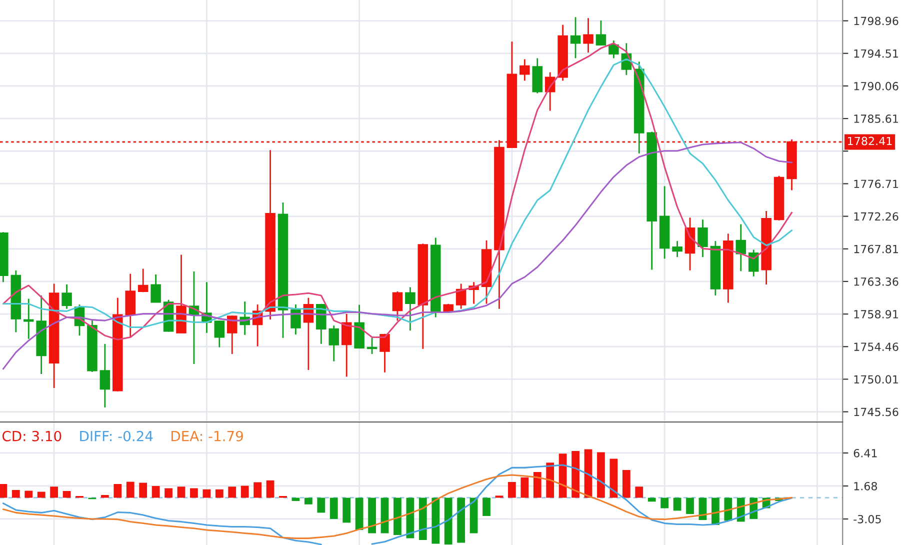 The width and height of the screenshot is (908, 545). Describe the element at coordinates (876, 412) in the screenshot. I see `y-tick-label: 1745.56` at that location.